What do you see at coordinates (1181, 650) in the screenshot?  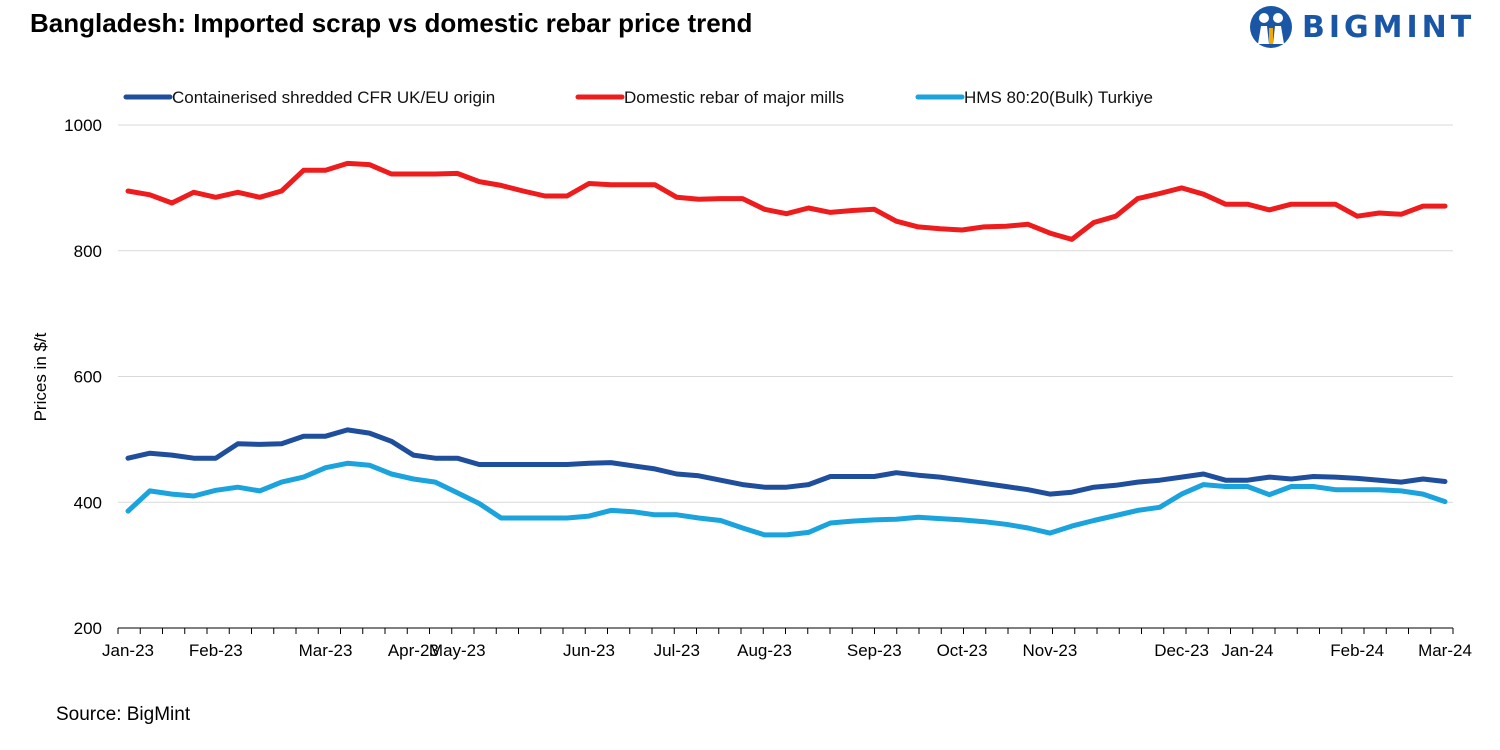 I see `x-tick-label: Dec-23` at bounding box center [1181, 650].